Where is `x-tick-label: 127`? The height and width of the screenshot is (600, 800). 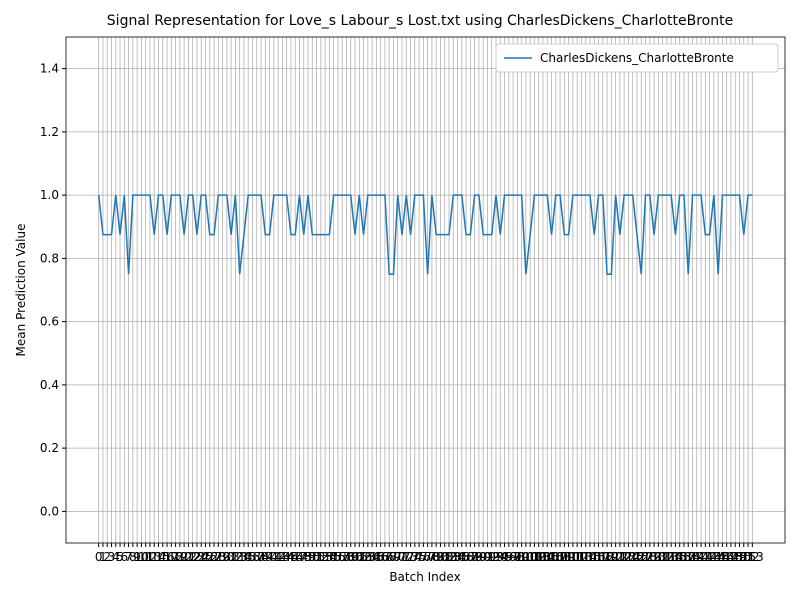
x-tick-label: 127 is located at coordinates (641, 557).